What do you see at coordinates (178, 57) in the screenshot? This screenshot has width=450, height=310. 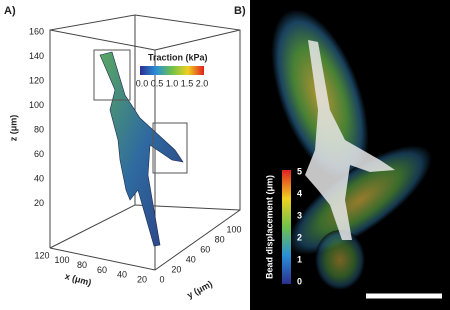 I see `colorbar-title: Traction (kPa)` at bounding box center [178, 57].